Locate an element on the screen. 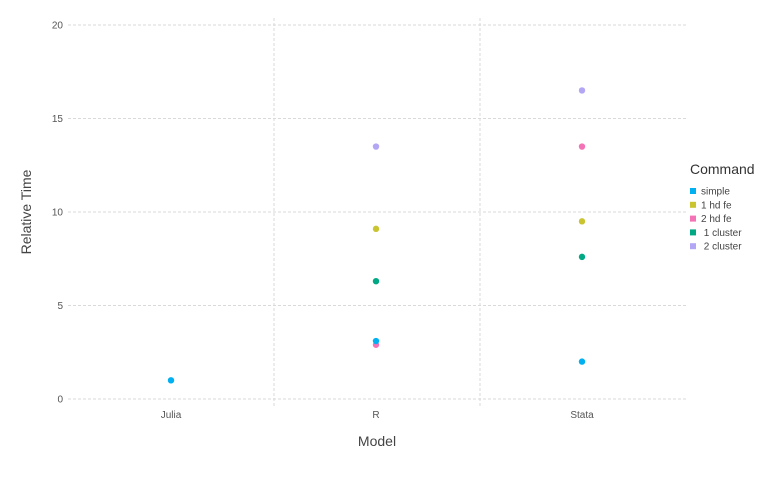 Image resolution: width=768 pixels, height=480 pixels. legend-label: 2 cluster is located at coordinates (721, 247).